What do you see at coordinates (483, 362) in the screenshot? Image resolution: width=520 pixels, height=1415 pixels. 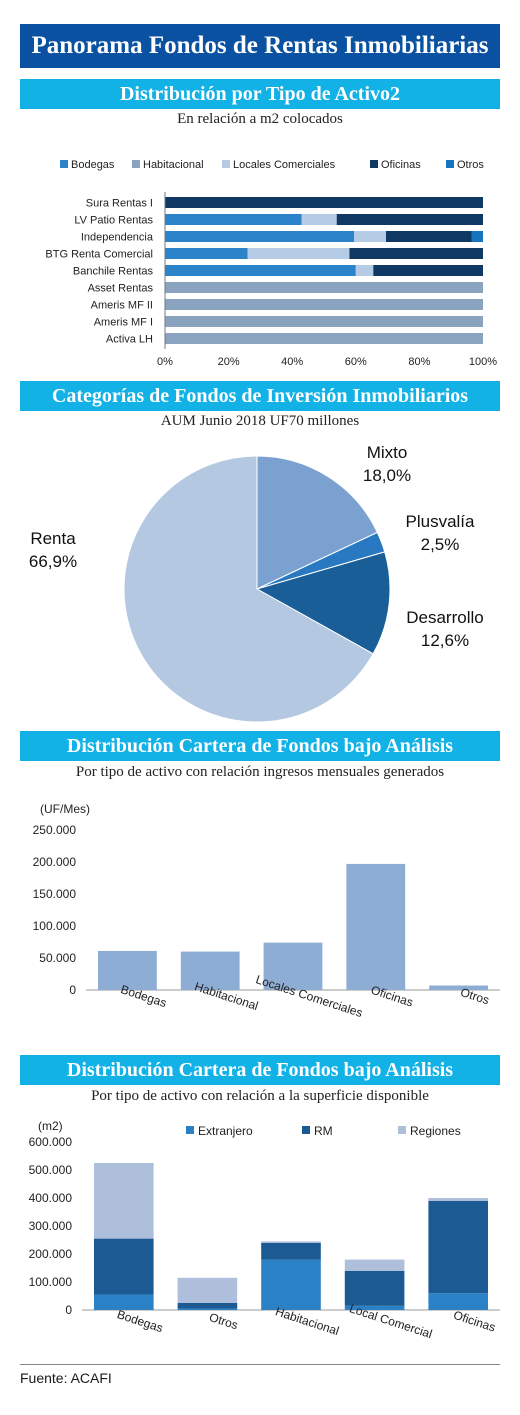 I see `x-tick-label: 100%` at bounding box center [483, 362].